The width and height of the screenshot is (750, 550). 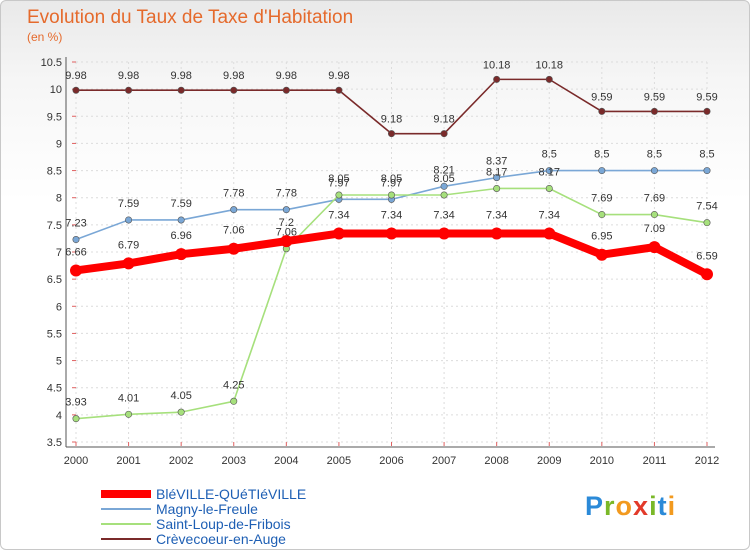 What do you see at coordinates (672, 506) in the screenshot?
I see `logo-letter: i` at bounding box center [672, 506].